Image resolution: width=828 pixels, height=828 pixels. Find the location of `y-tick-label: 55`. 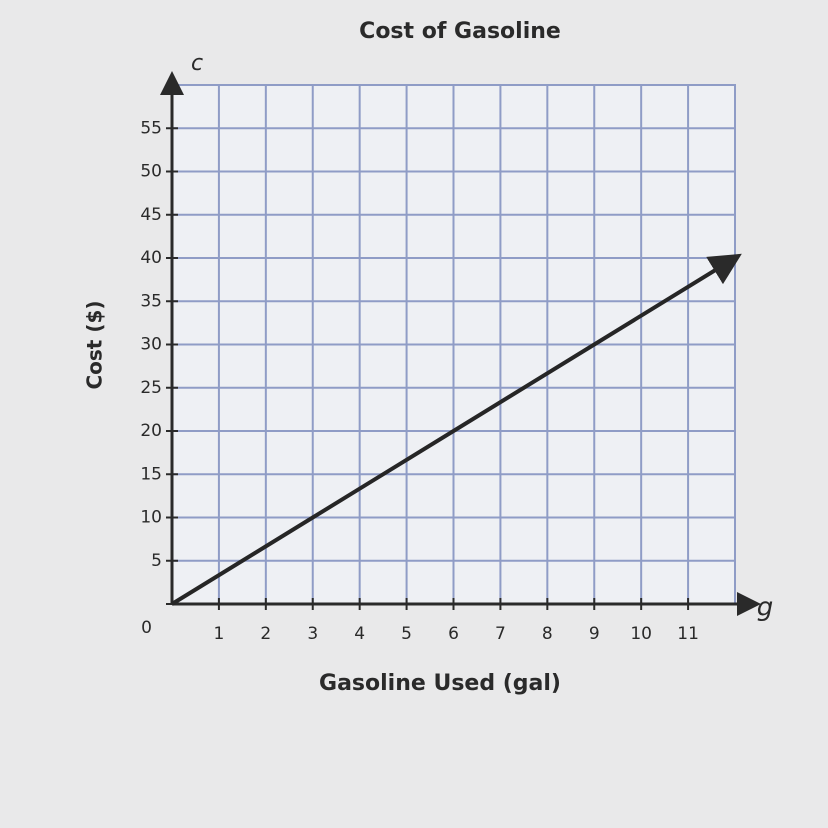

y-tick-label: 55 is located at coordinates (151, 128).